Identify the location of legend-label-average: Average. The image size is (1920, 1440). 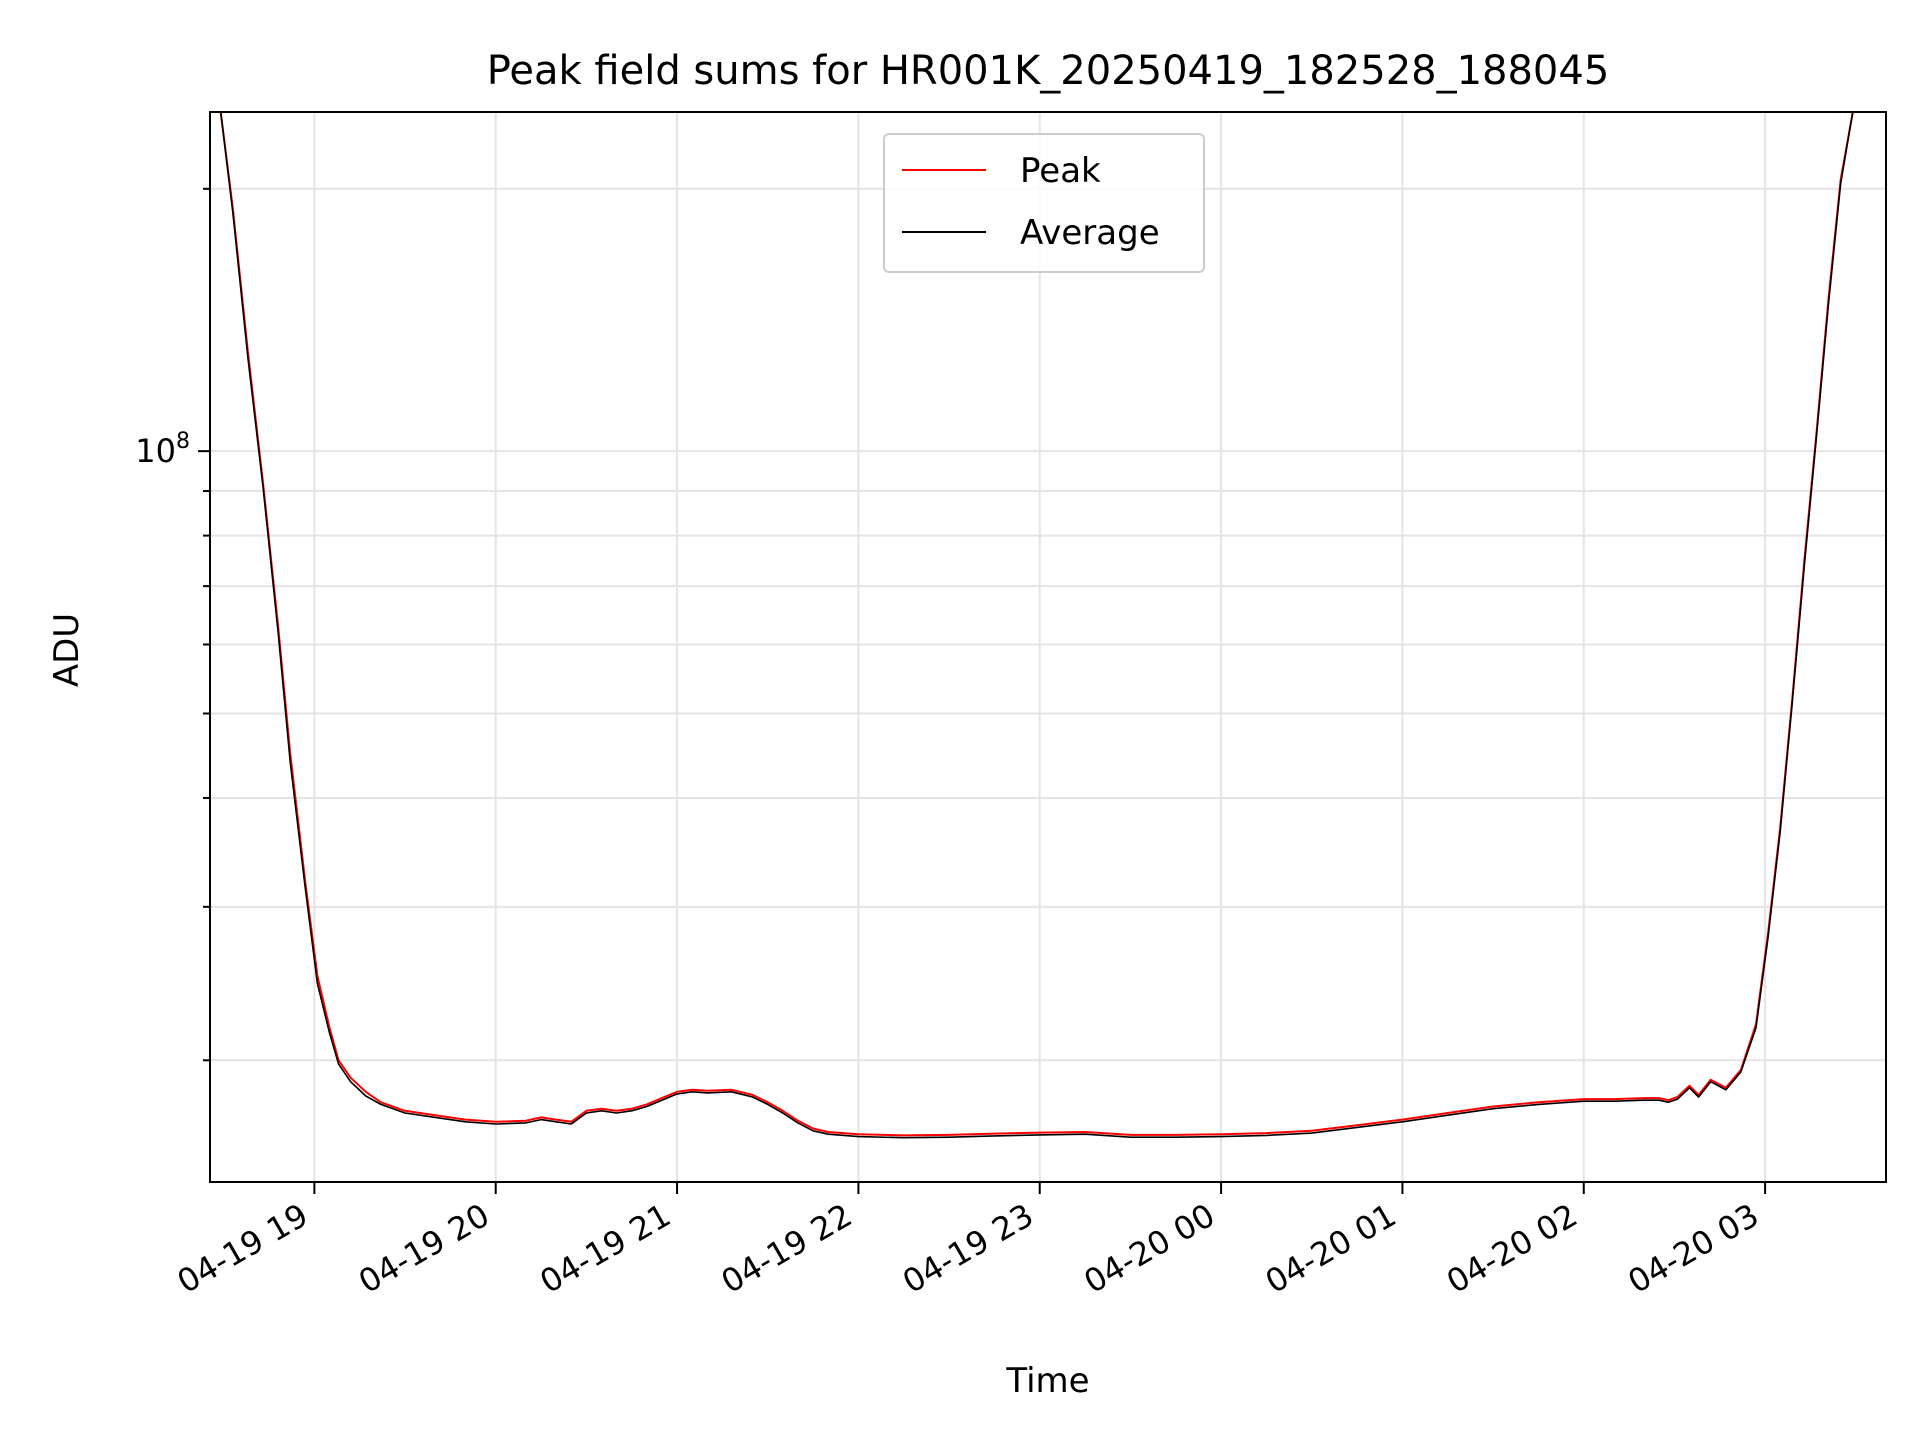
(1090, 233).